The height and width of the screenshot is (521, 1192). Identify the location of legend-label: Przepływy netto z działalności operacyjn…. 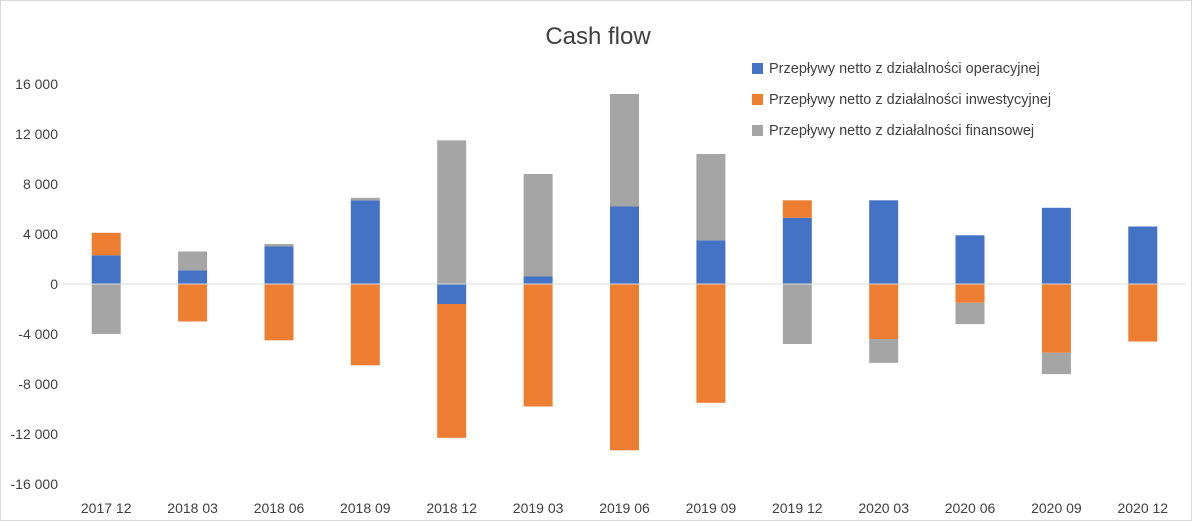
(904, 69).